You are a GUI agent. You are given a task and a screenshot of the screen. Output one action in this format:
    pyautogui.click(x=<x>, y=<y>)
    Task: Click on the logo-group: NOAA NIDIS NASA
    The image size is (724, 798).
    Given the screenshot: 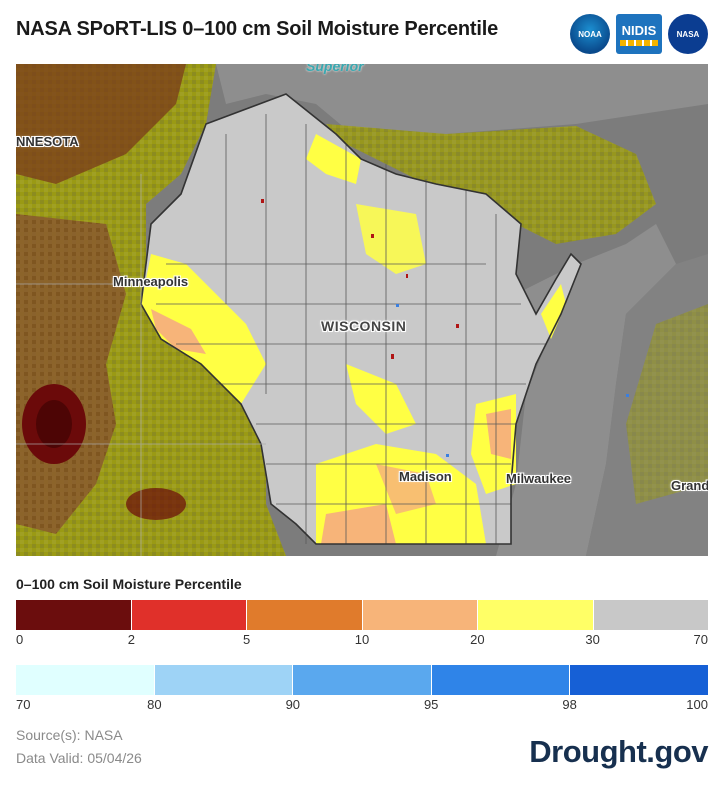 What is the action you would take?
    pyautogui.click(x=639, y=34)
    